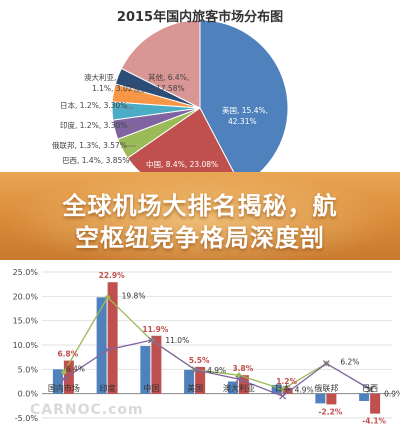  I want to click on x-category-label-4: 澳大利亚, so click(239, 388).